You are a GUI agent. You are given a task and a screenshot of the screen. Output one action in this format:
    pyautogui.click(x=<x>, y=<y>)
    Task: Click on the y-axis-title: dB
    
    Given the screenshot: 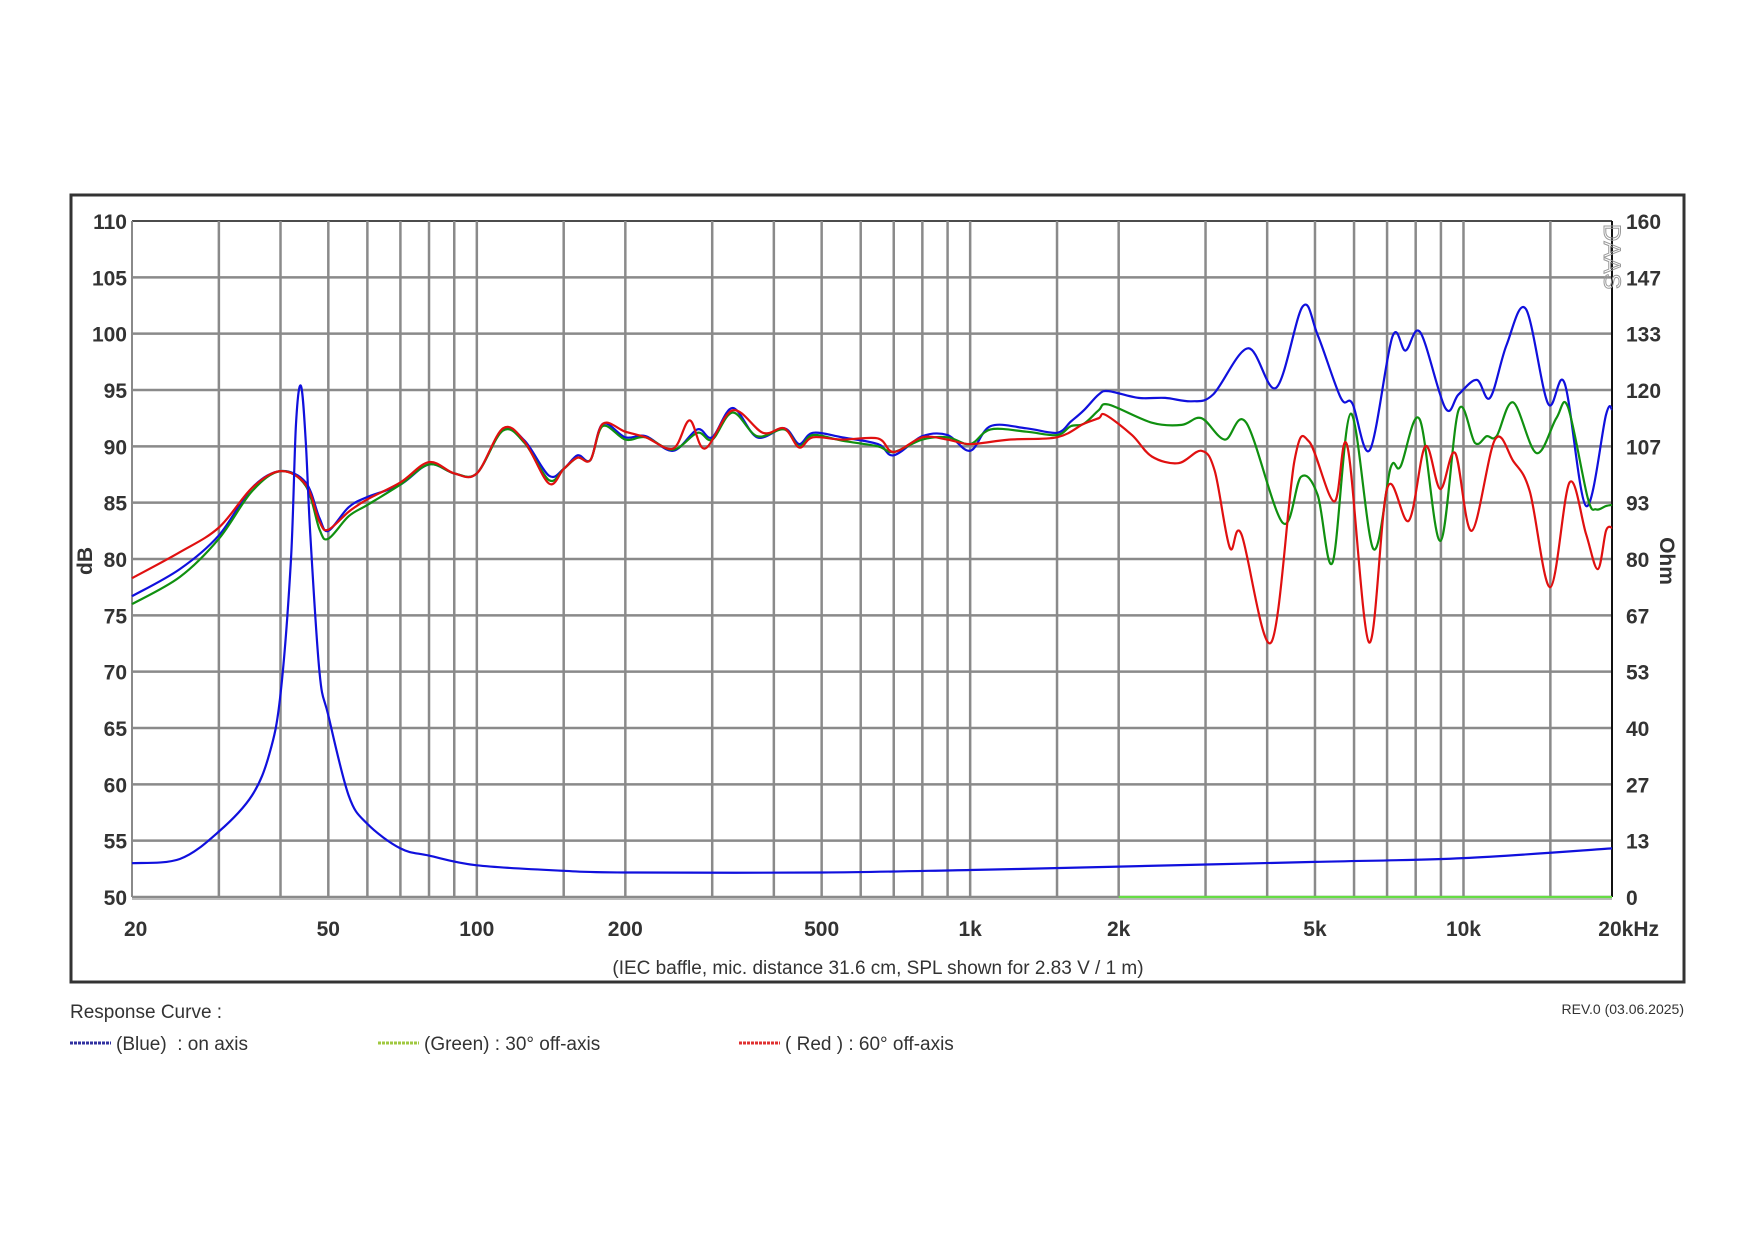 What is the action you would take?
    pyautogui.click(x=85, y=561)
    